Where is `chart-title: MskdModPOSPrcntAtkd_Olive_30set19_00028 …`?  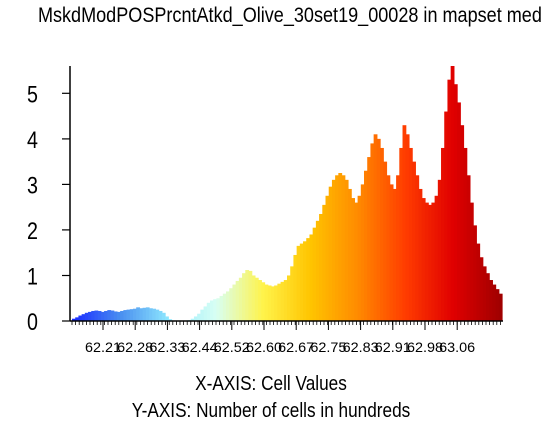
chart-title: MskdModPOSPrcntAtkd_Olive_30set19_00028 … is located at coordinates (289, 15).